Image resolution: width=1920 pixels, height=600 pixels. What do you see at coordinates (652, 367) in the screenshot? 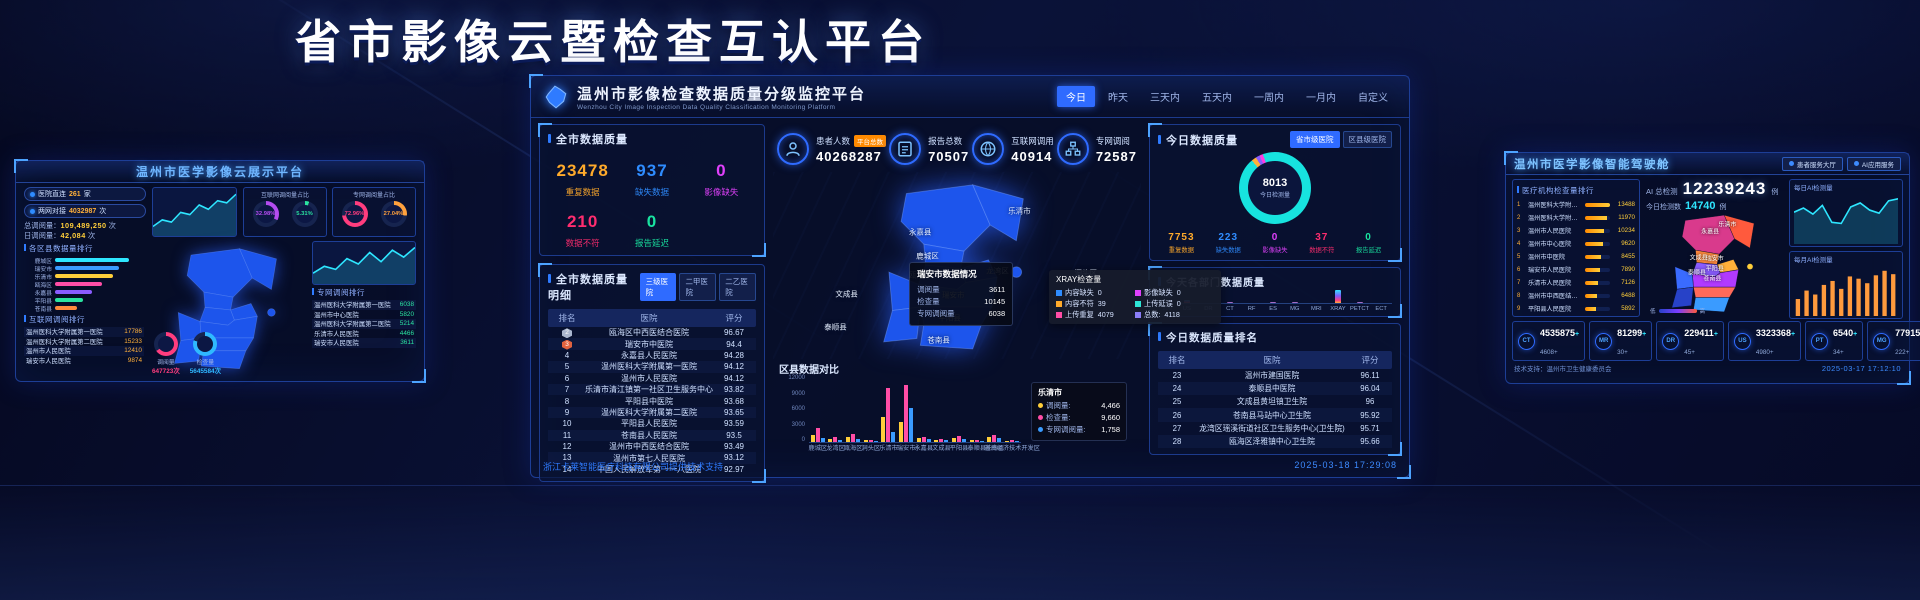
I see `table-row: 5 温州医科大学附属第一医院 94.12` at bounding box center [652, 367].